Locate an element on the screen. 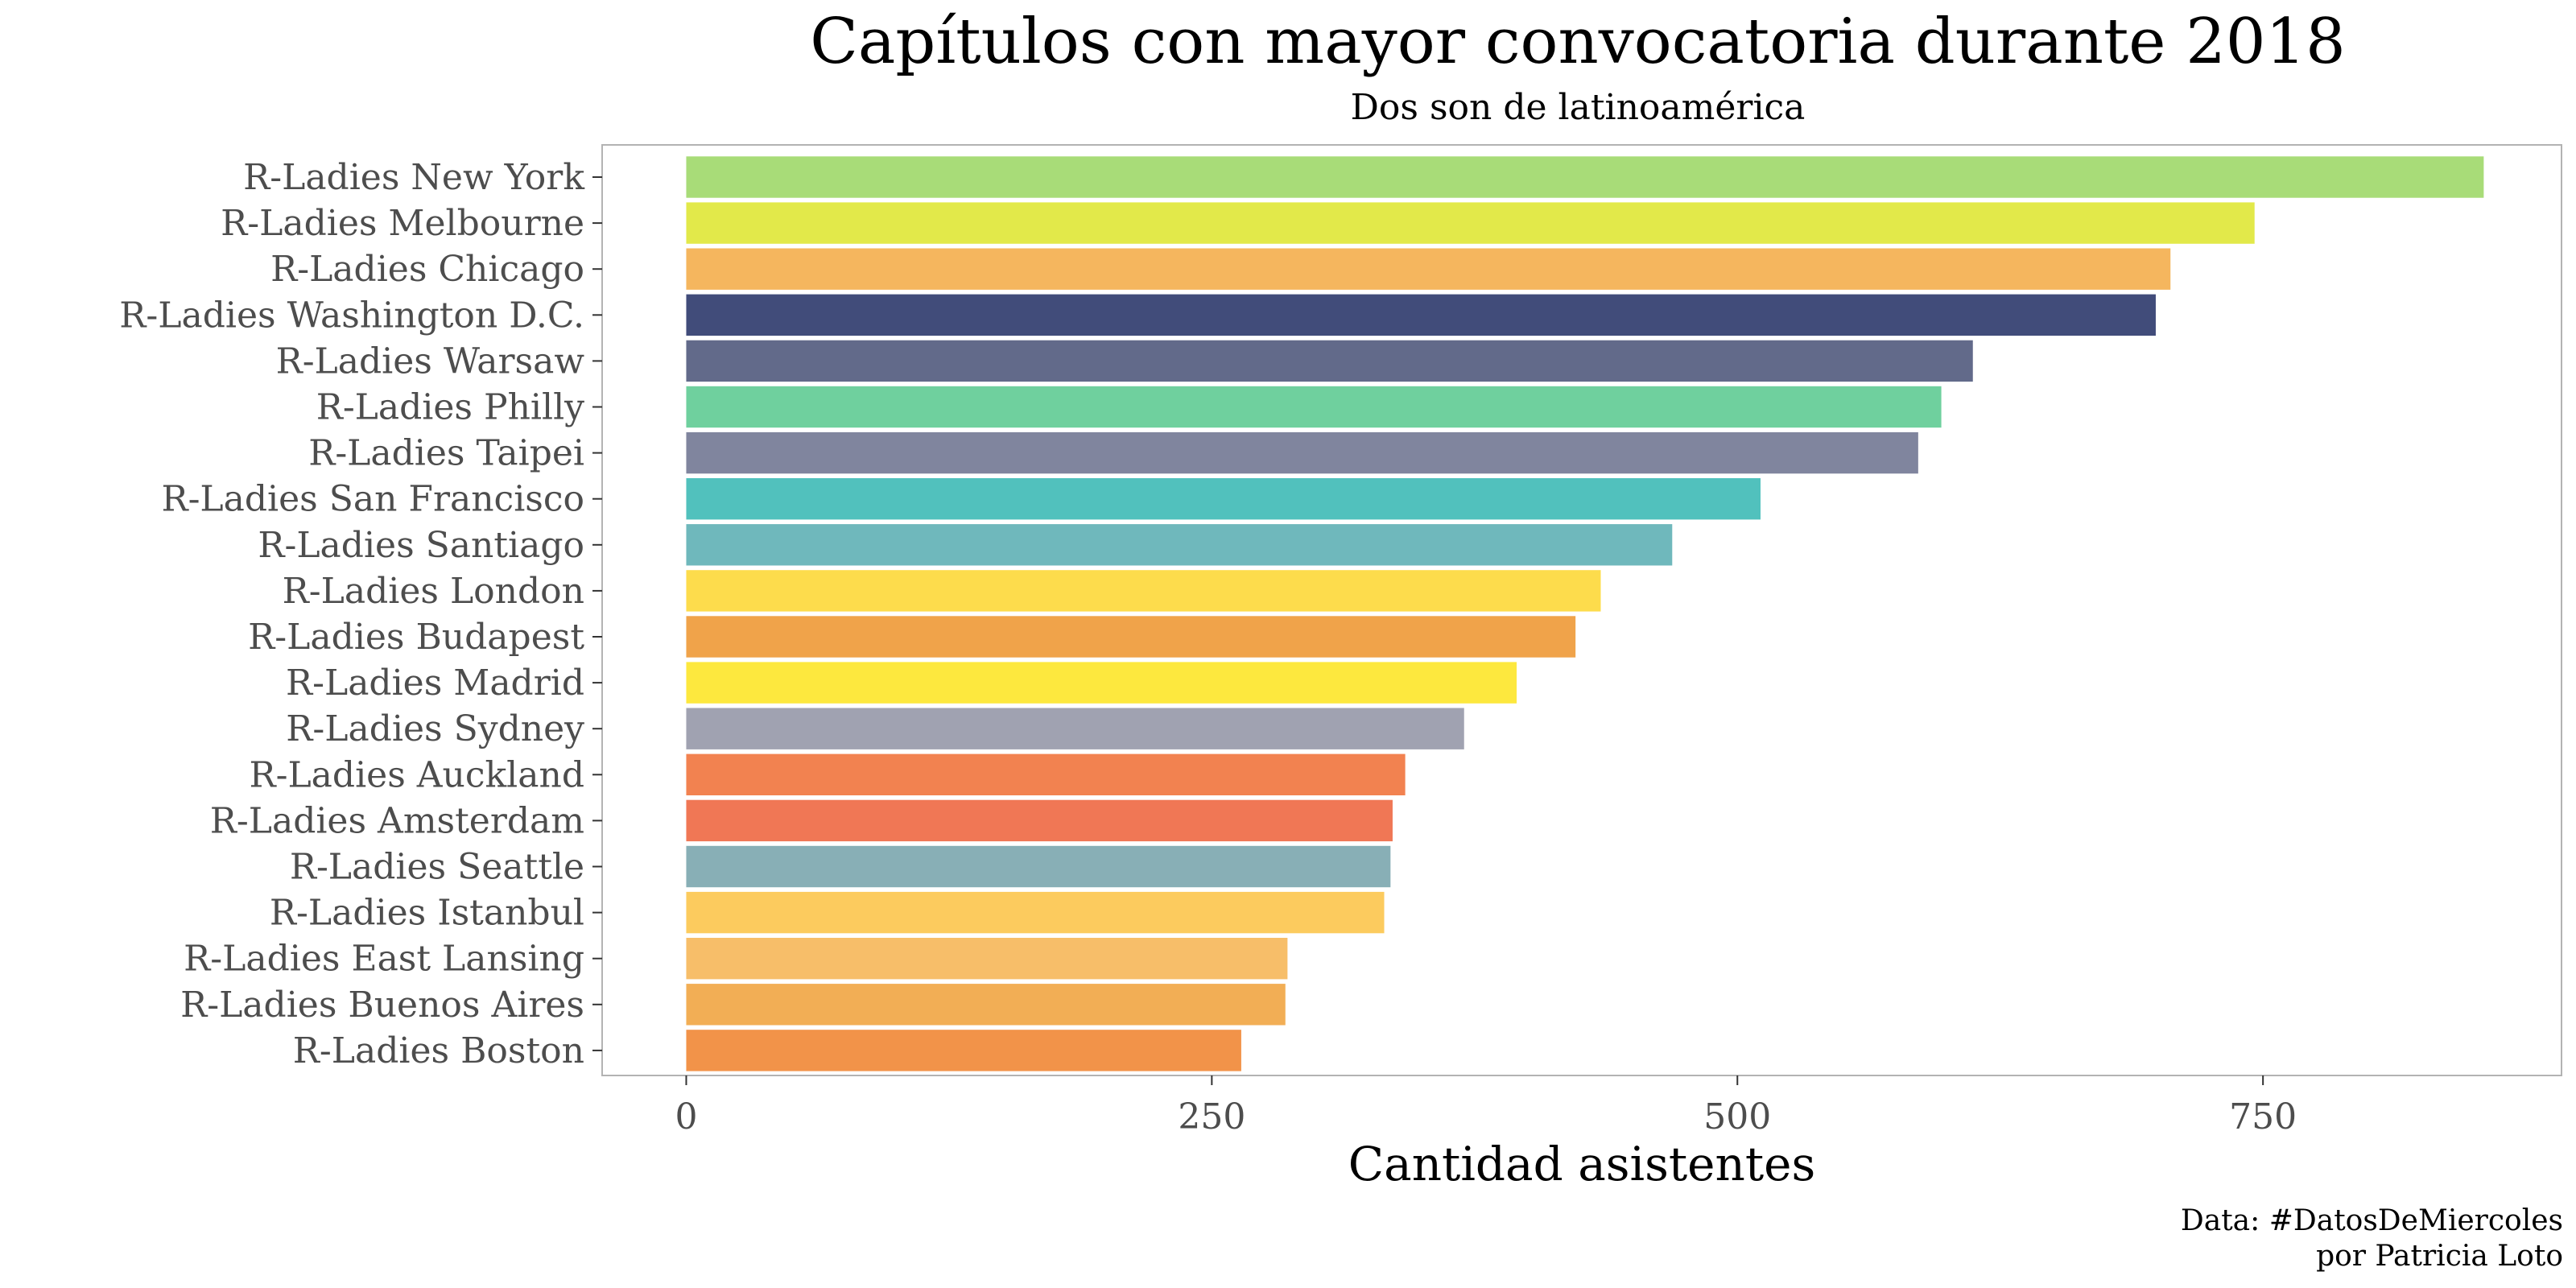 The image size is (2576, 1288). category-label: R-Ladies Madrid is located at coordinates (435, 683).